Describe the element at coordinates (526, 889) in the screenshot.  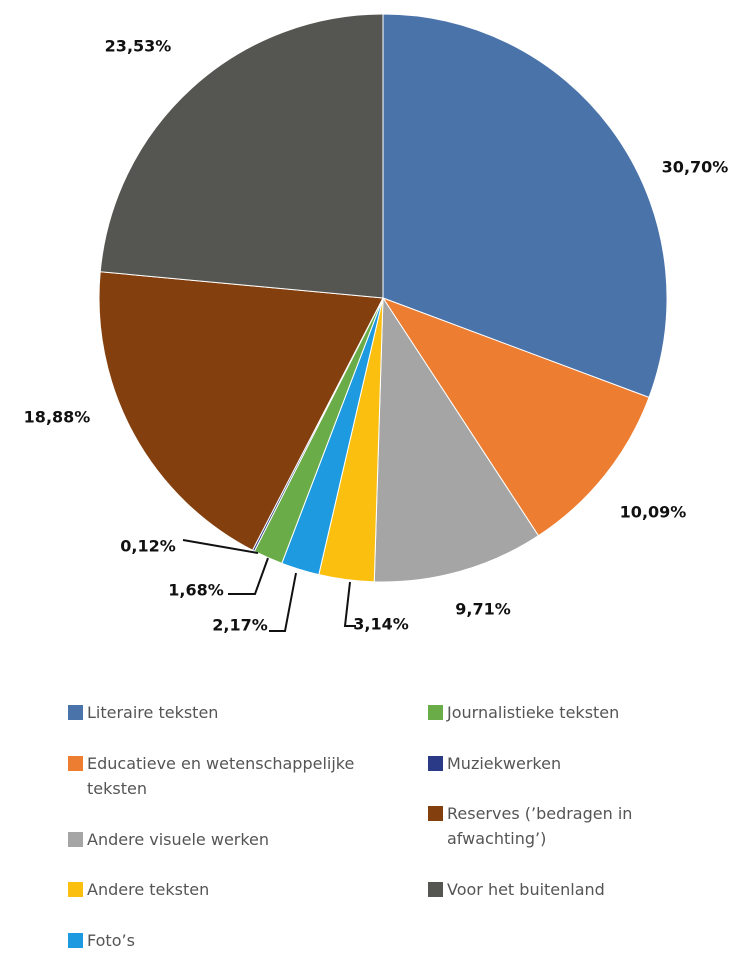
I see `legend-label: Voor het buitenland` at that location.